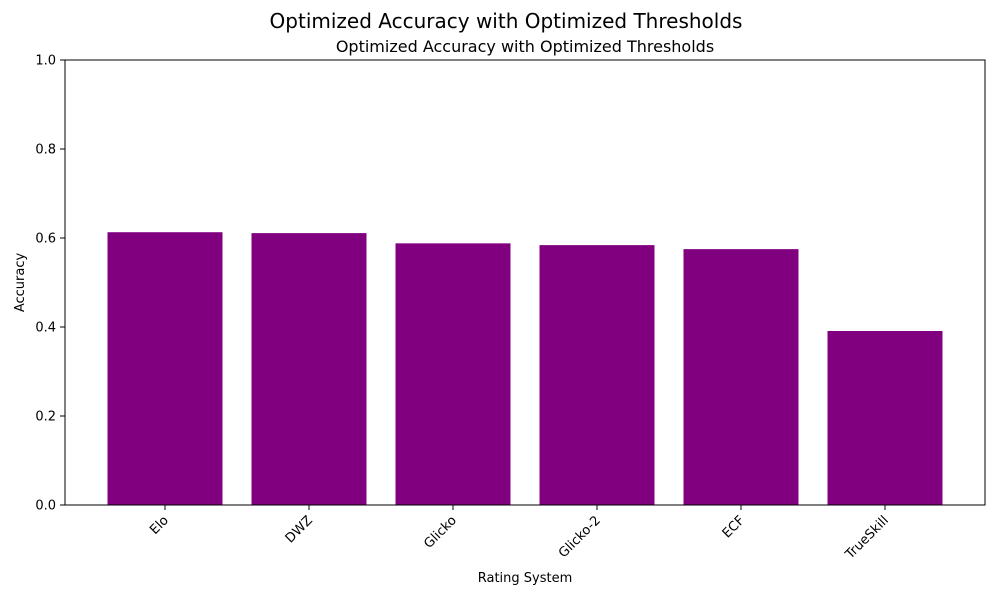  Describe the element at coordinates (165, 368) in the screenshot. I see `bar-elo` at that location.